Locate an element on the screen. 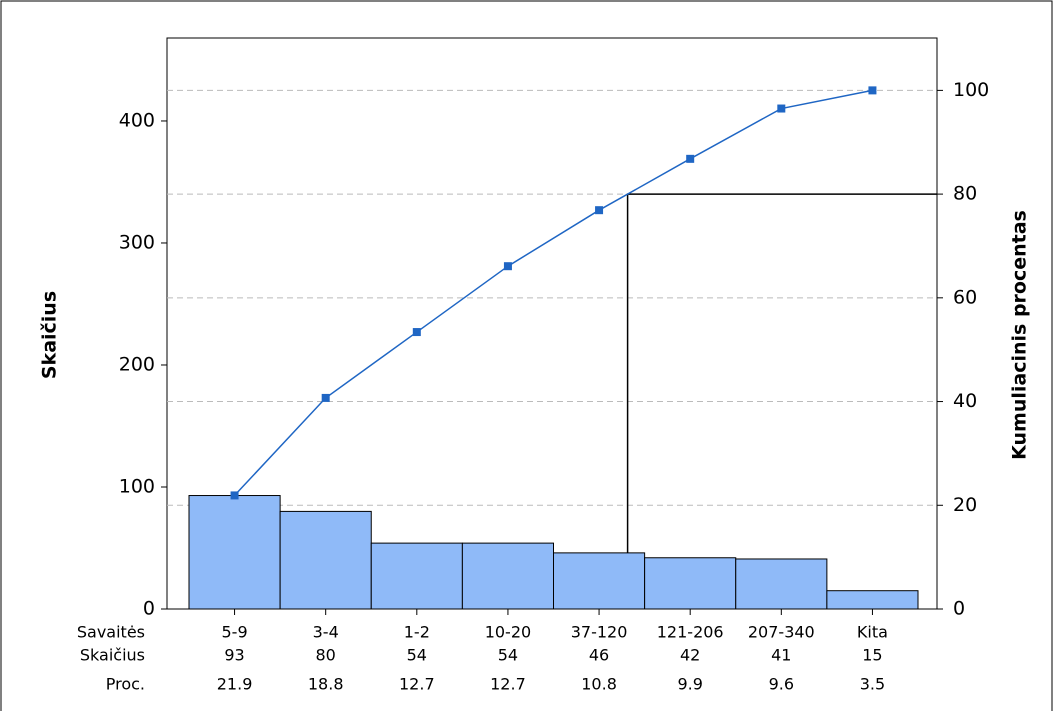 This screenshot has height=711, width=1054. y2-tick-label: 20 is located at coordinates (965, 505).